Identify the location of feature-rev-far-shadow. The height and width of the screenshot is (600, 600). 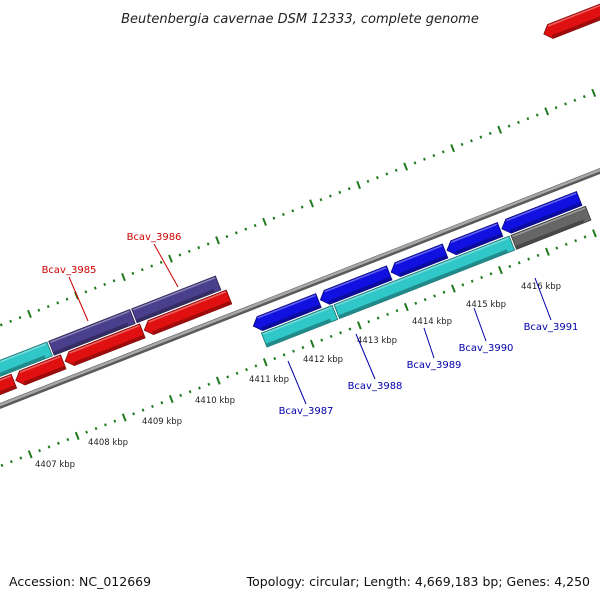
(575, 24).